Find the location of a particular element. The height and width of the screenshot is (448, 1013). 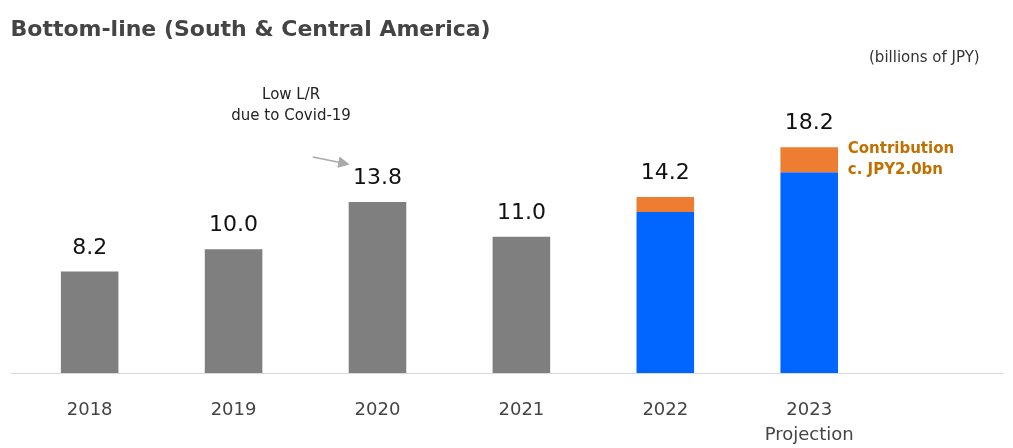

x-tick-label: 2020 is located at coordinates (377, 408).